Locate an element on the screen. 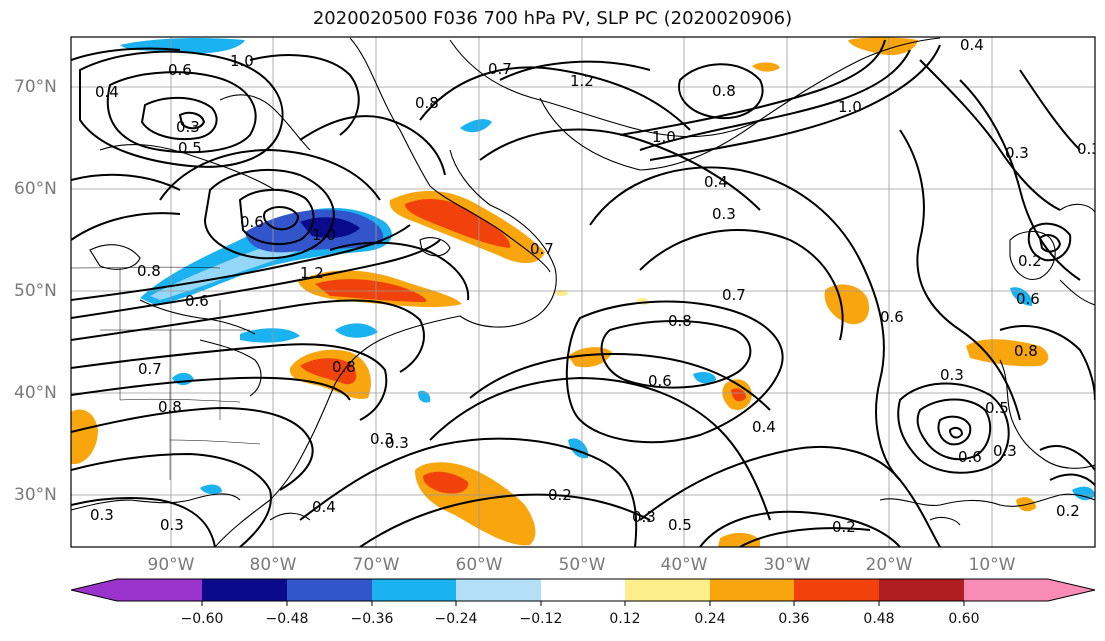 The image size is (1105, 641). lon-label: 80°W is located at coordinates (273, 565).